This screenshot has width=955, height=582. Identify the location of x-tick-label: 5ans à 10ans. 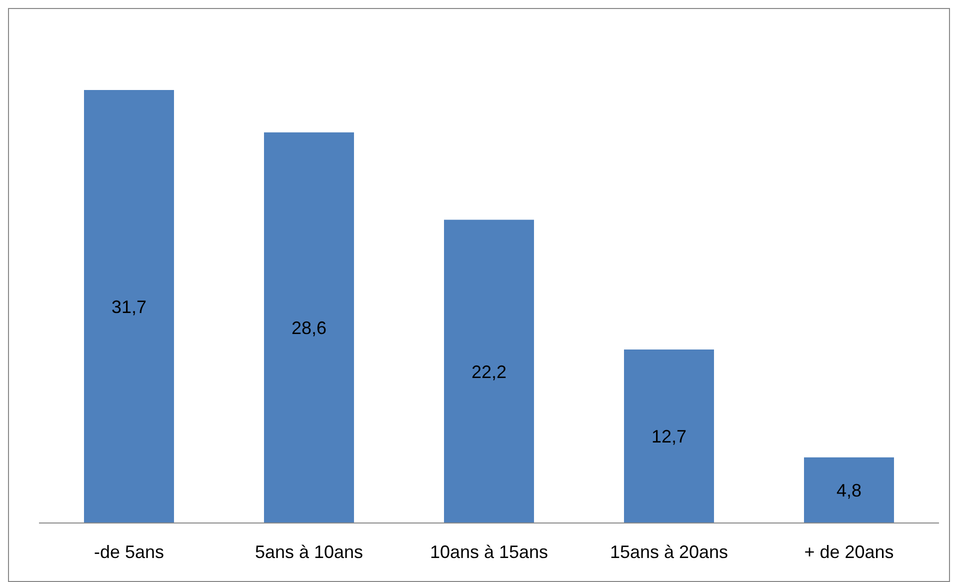
(309, 552).